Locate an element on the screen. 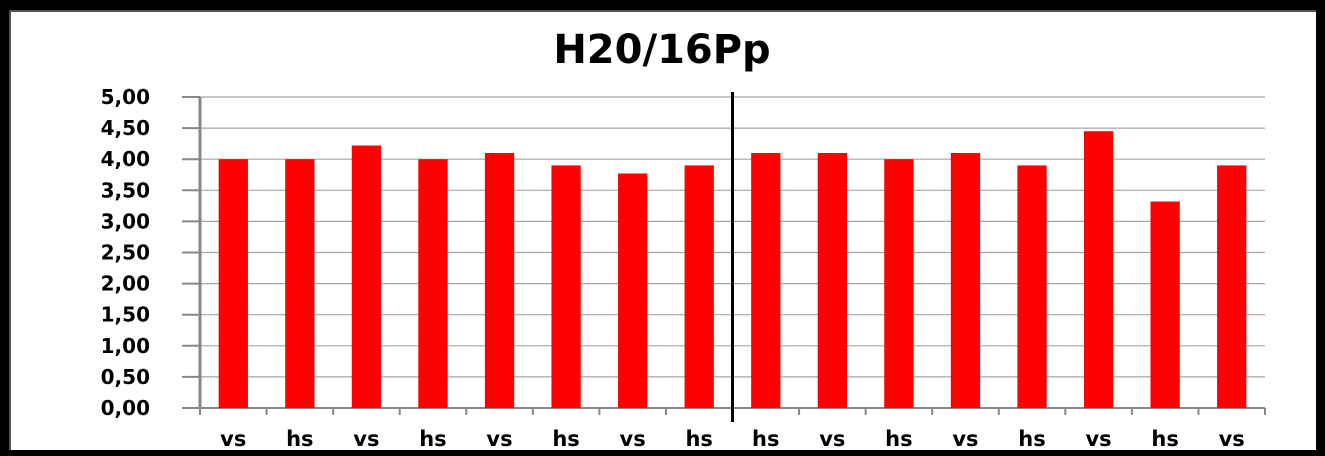 The height and width of the screenshot is (456, 1325). chart-title: H20/16Pp is located at coordinates (661, 50).